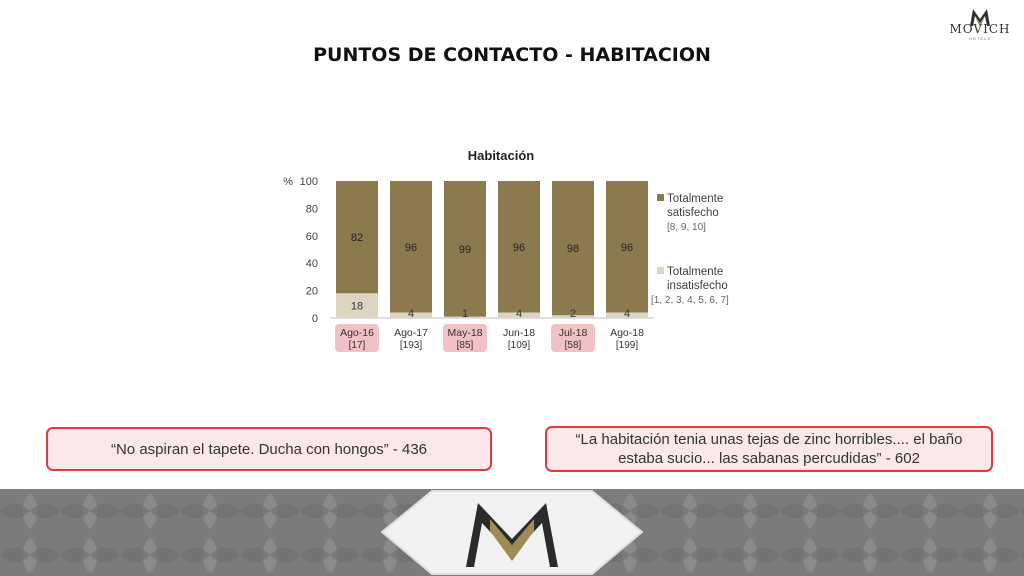 The image size is (1024, 576). Describe the element at coordinates (693, 213) in the screenshot. I see `legend-label: satisfecho` at that location.